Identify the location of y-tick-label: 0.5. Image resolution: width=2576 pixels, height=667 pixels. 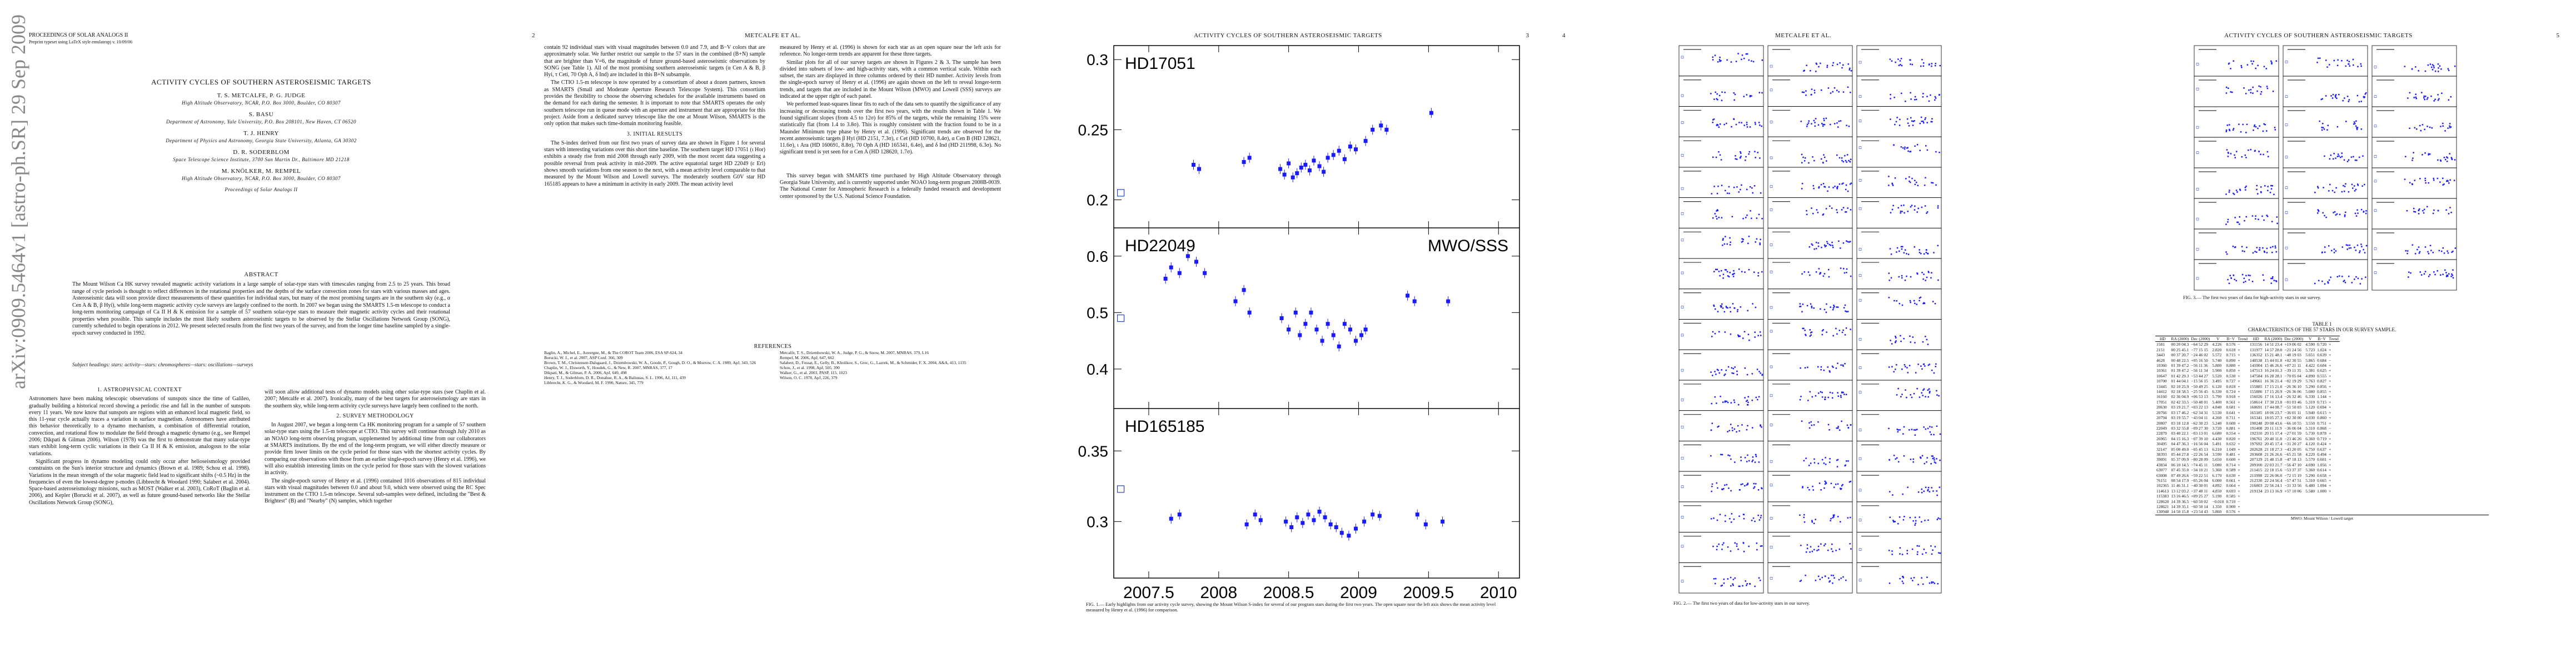
(1097, 312).